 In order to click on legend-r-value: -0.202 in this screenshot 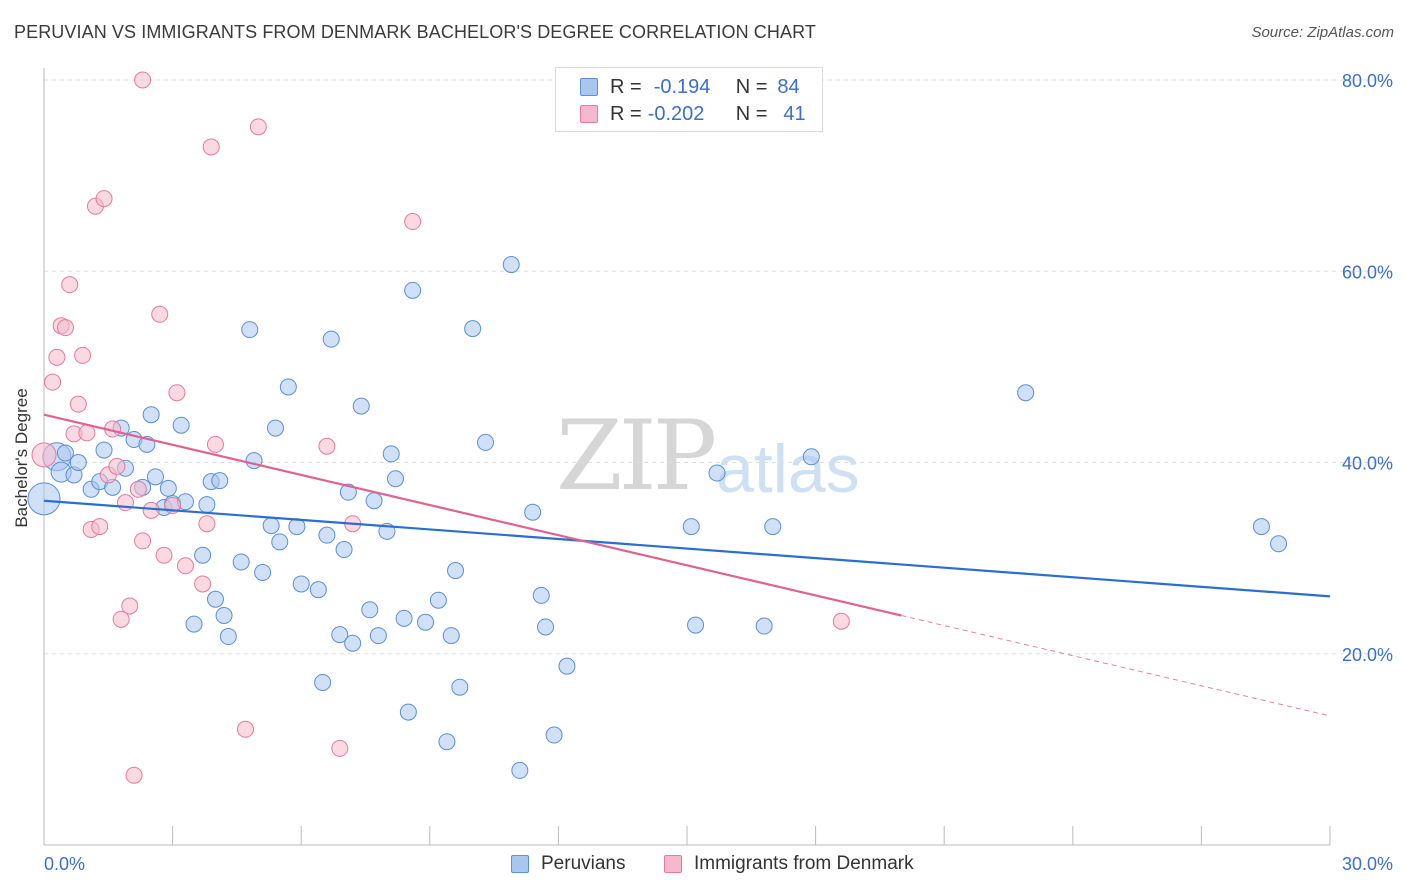, I will do `click(676, 113)`.